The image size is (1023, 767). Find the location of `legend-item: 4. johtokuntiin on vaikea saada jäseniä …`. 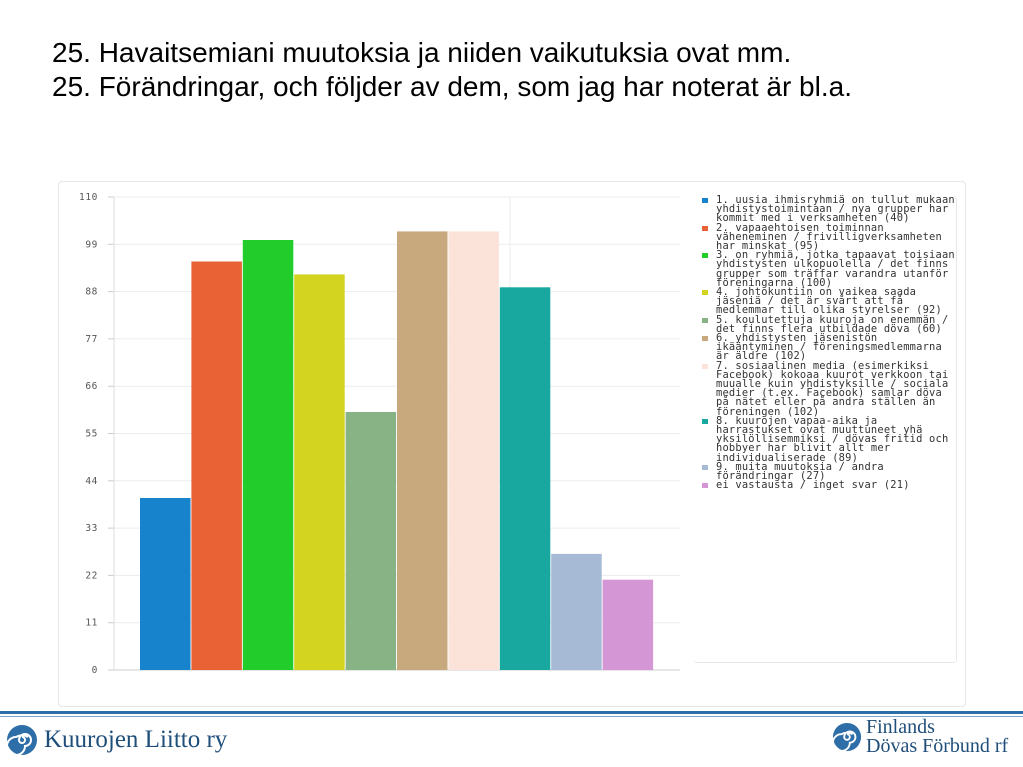

legend-item: 4. johtokuntiin on vaikea saada jäseniä … is located at coordinates (825, 301).